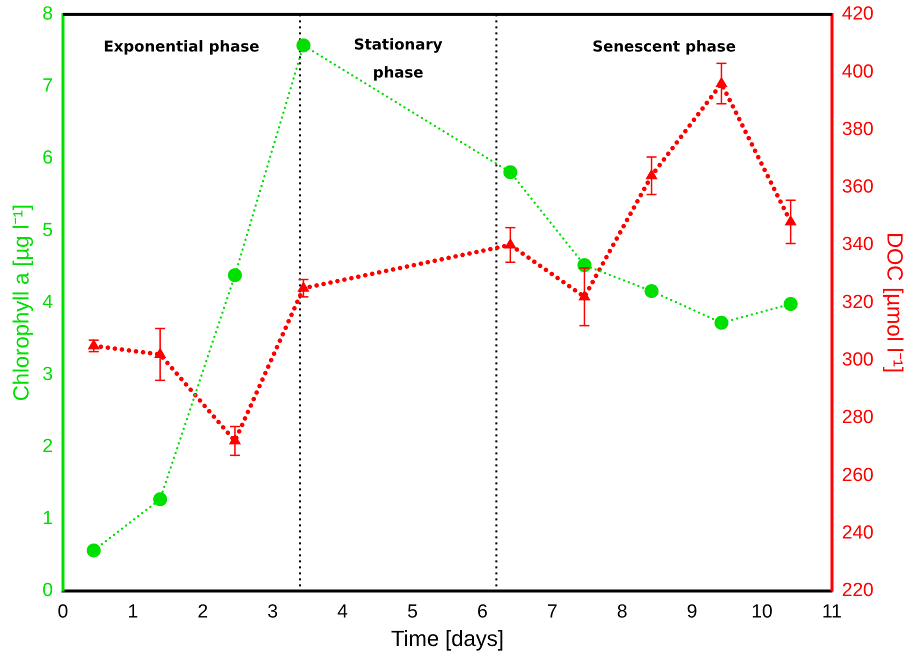 The image size is (916, 655). What do you see at coordinates (858, 533) in the screenshot?
I see `y2-tick-label: 240` at bounding box center [858, 533].